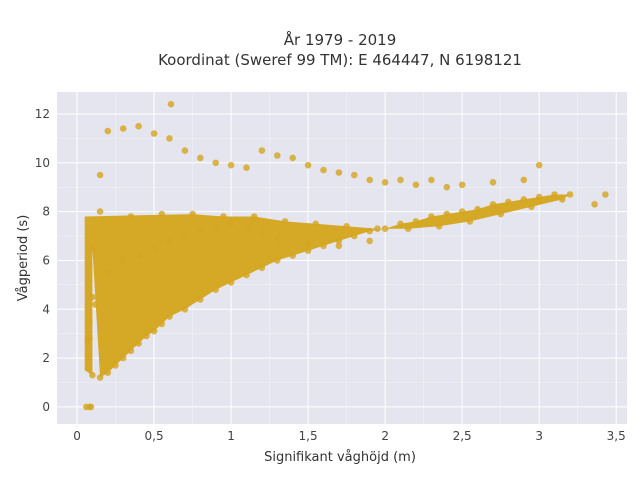  Describe the element at coordinates (46, 358) in the screenshot. I see `y-tick-label: 2` at that location.